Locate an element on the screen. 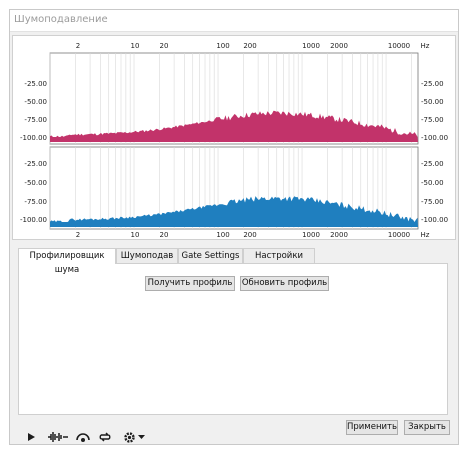 The image size is (474, 454). waveform-icon is located at coordinates (58, 437).